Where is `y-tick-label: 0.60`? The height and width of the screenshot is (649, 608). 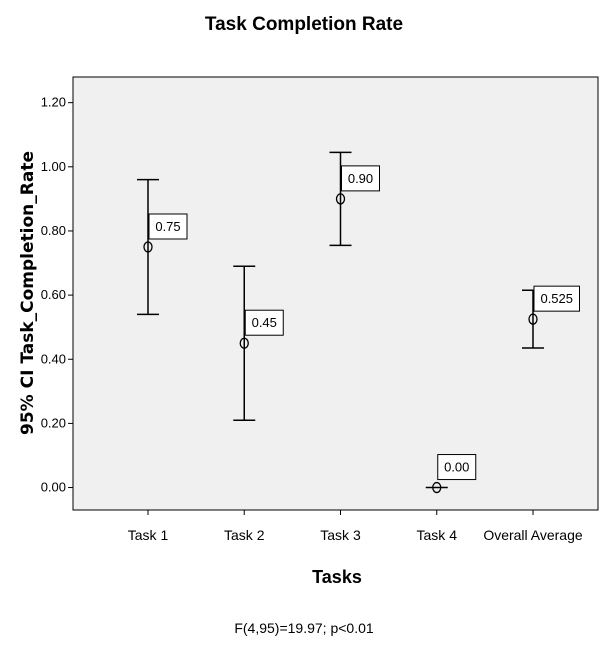 y-tick-label: 0.60 is located at coordinates (53, 294).